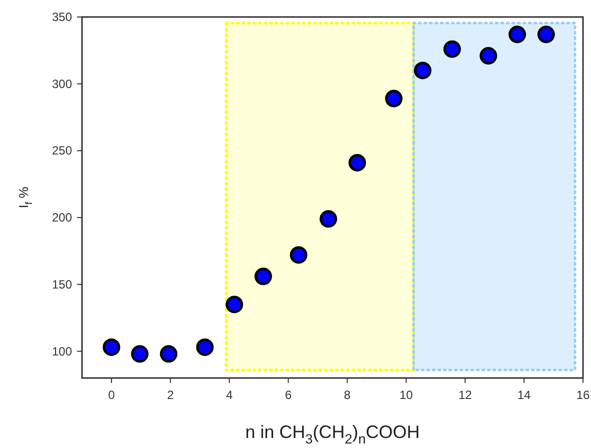 The height and width of the screenshot is (448, 591). I want to click on y-tick-label: 250, so click(62, 151).